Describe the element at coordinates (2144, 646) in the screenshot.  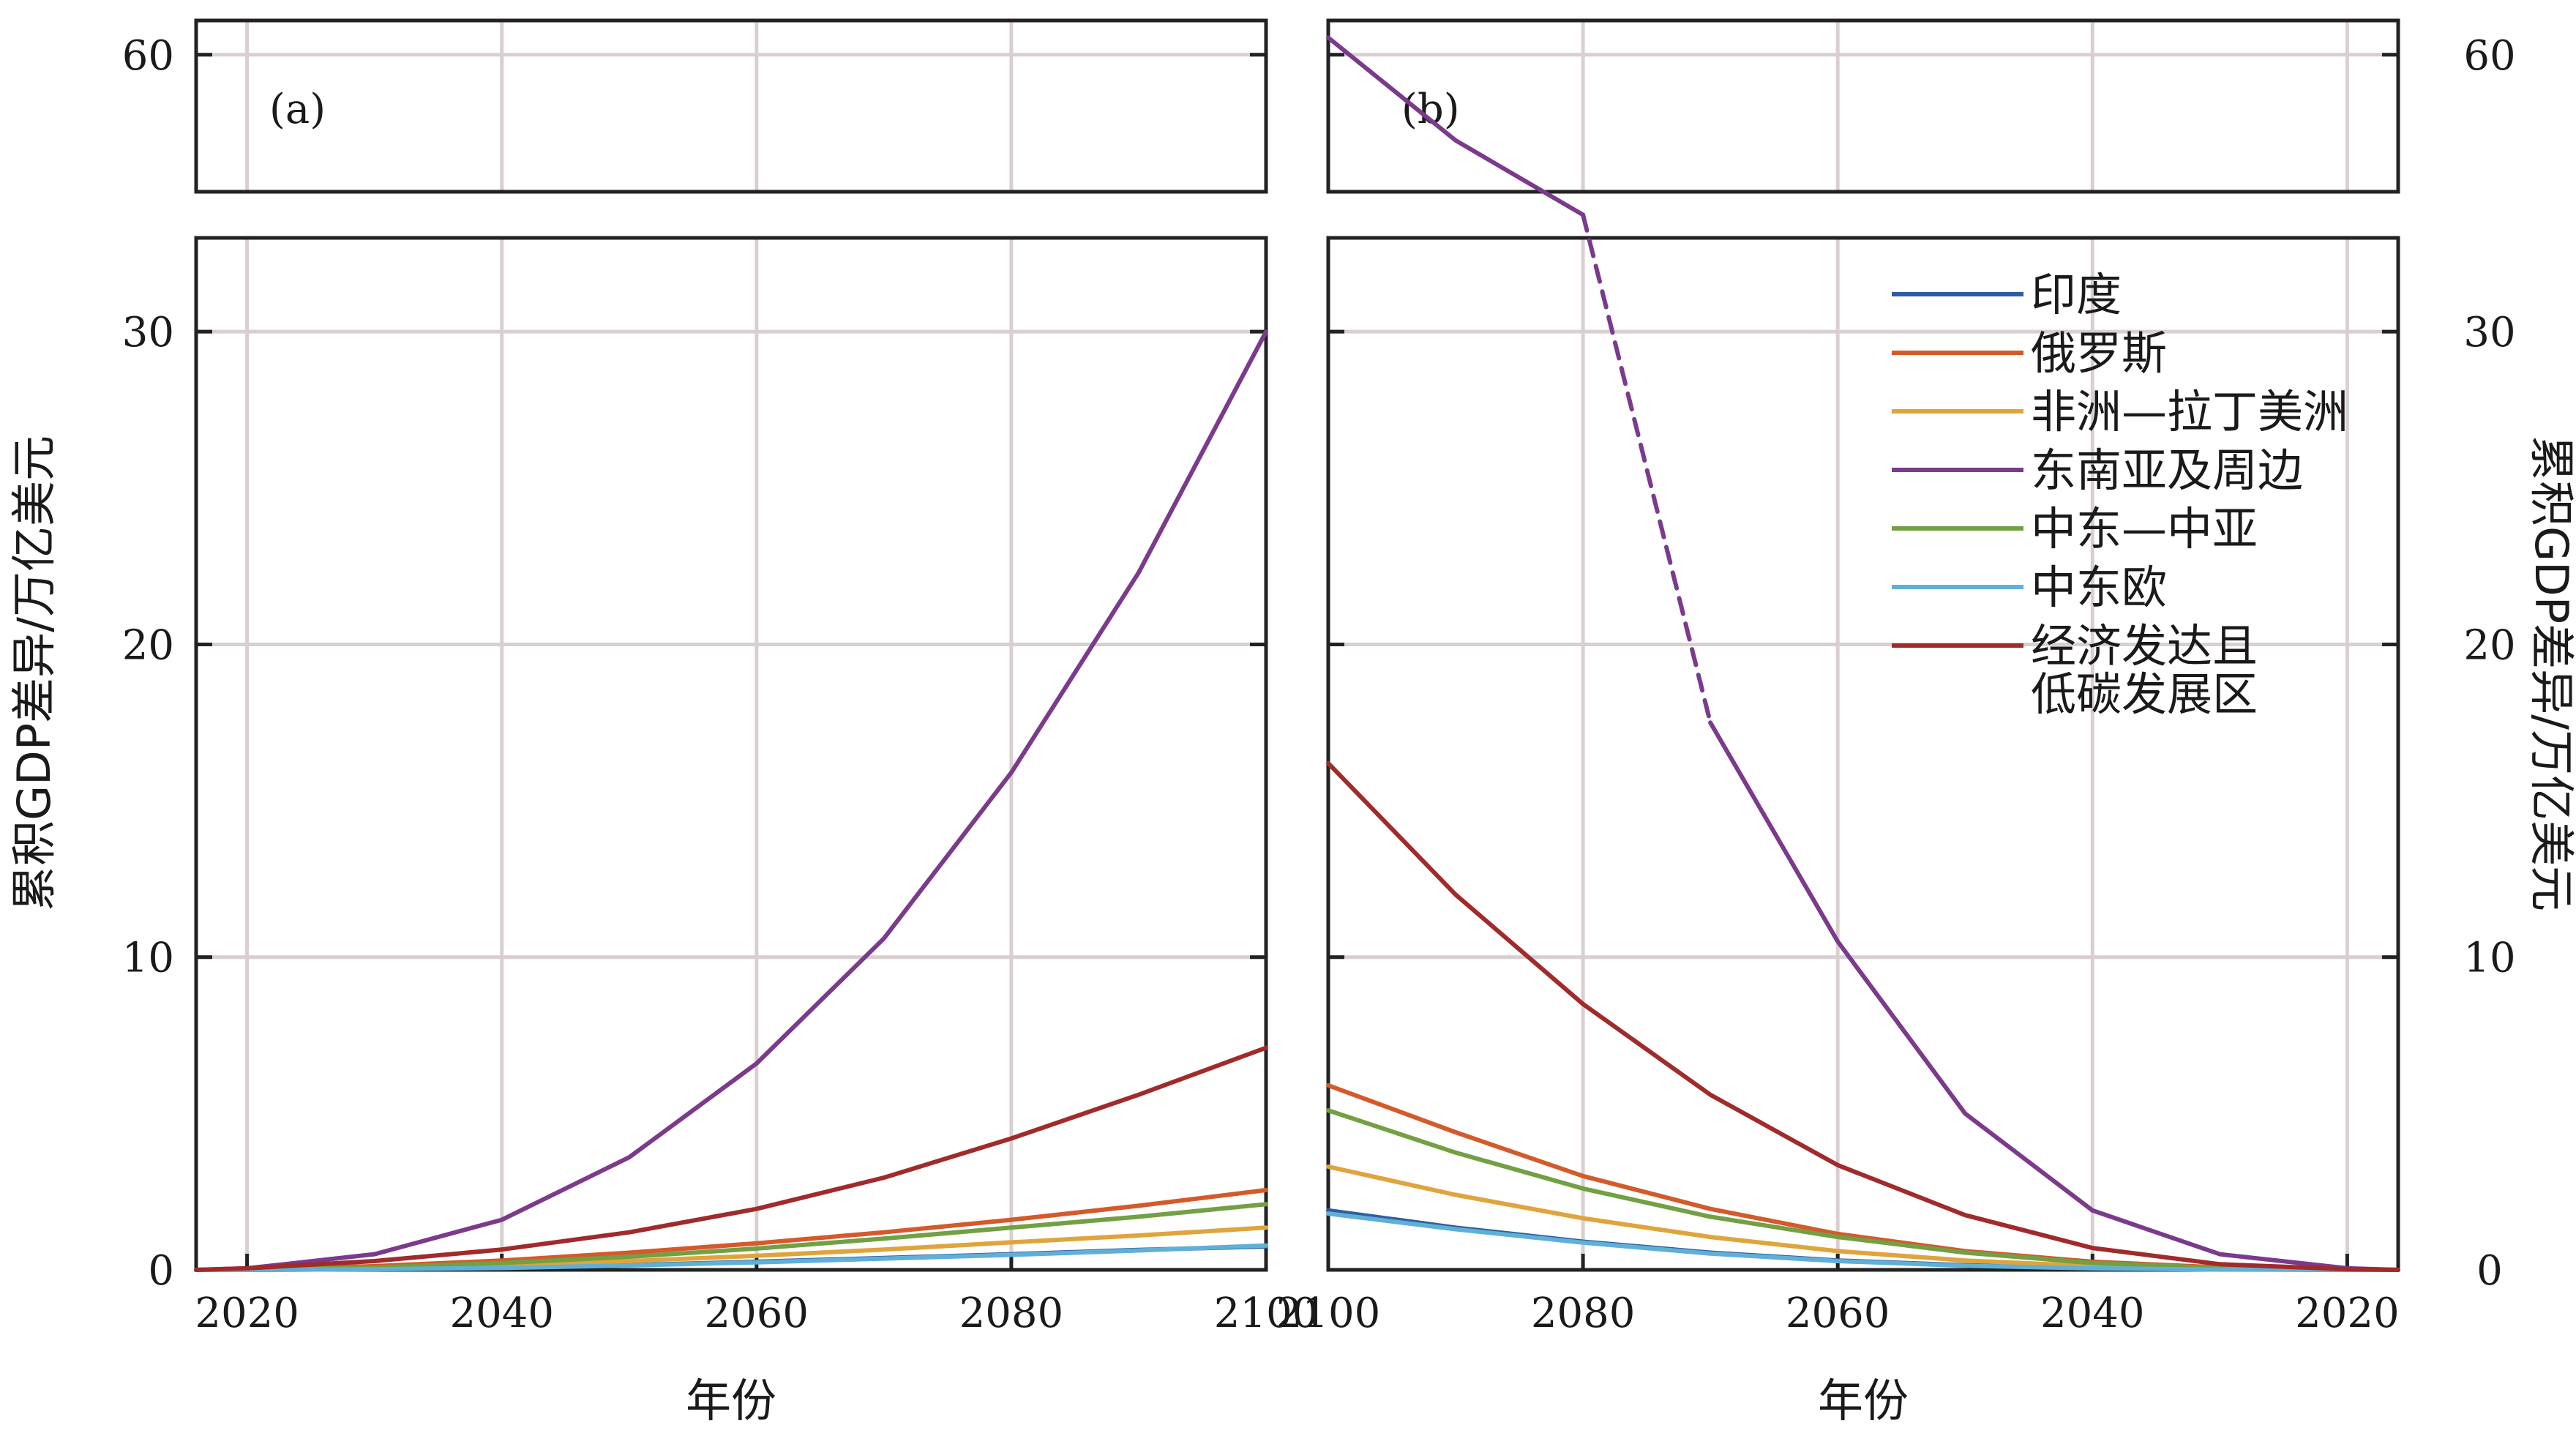
I see `legend-label: 经济发达且` at that location.